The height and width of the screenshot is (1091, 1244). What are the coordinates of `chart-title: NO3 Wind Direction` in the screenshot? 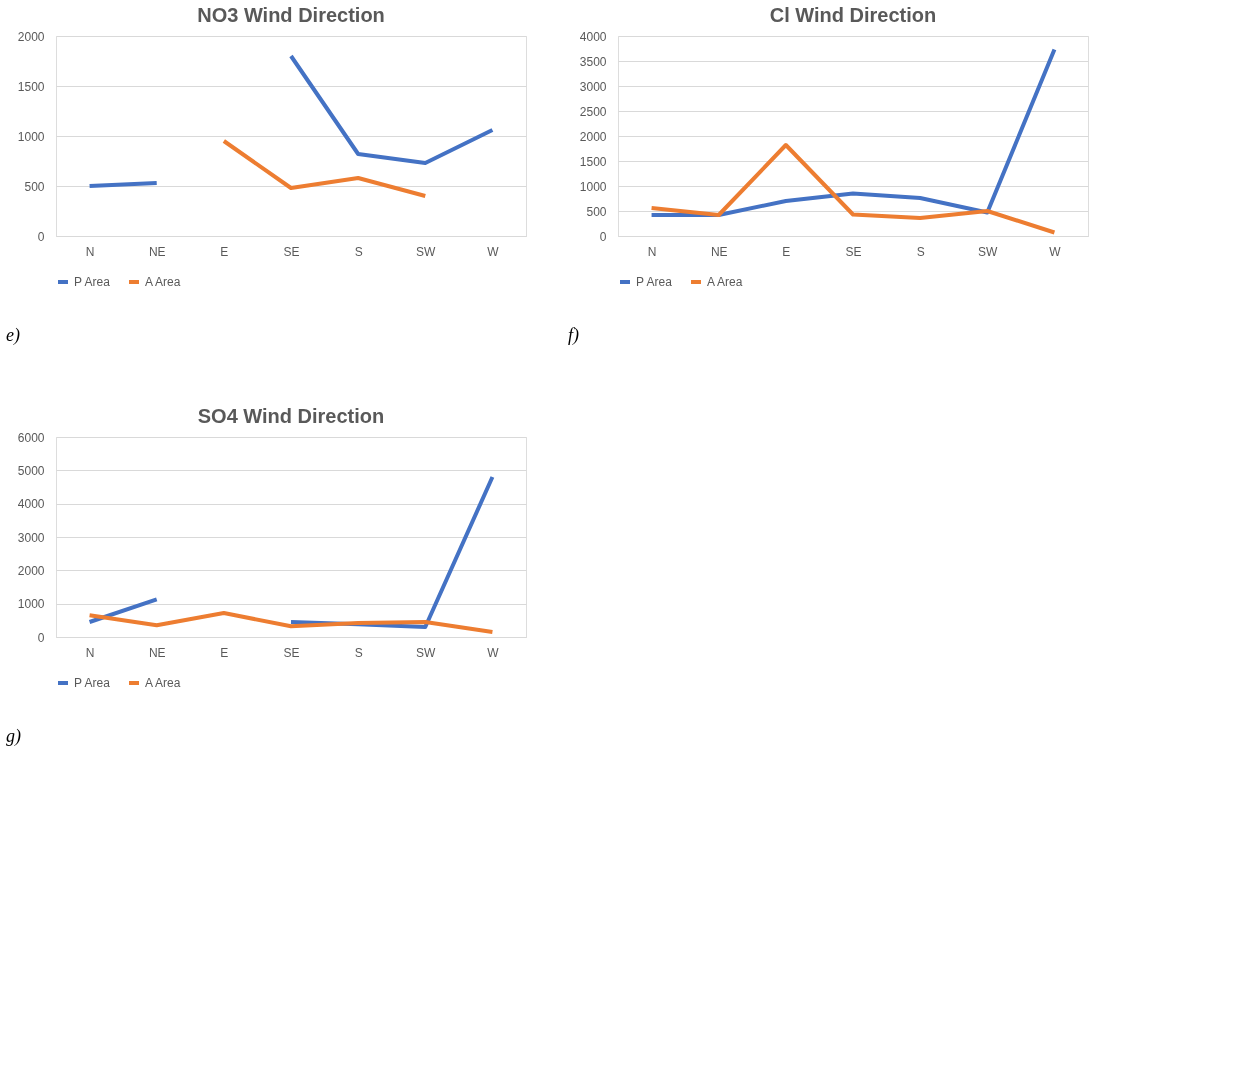 It's located at (291, 15).